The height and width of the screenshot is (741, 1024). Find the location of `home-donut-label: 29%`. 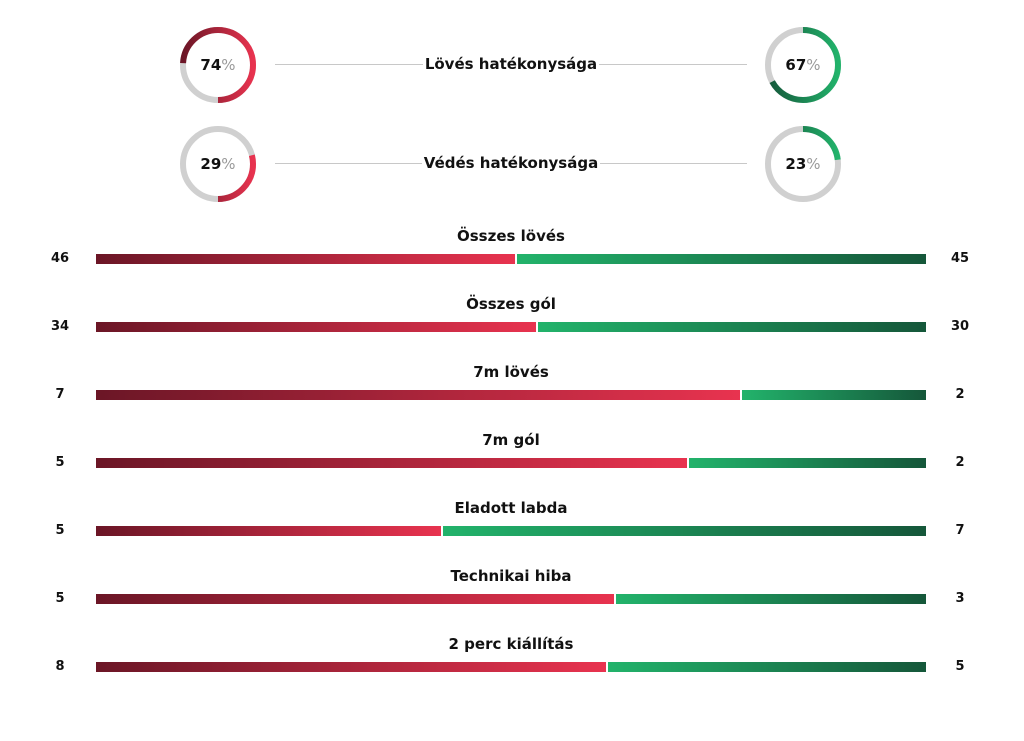

home-donut-label: 29% is located at coordinates (218, 164).